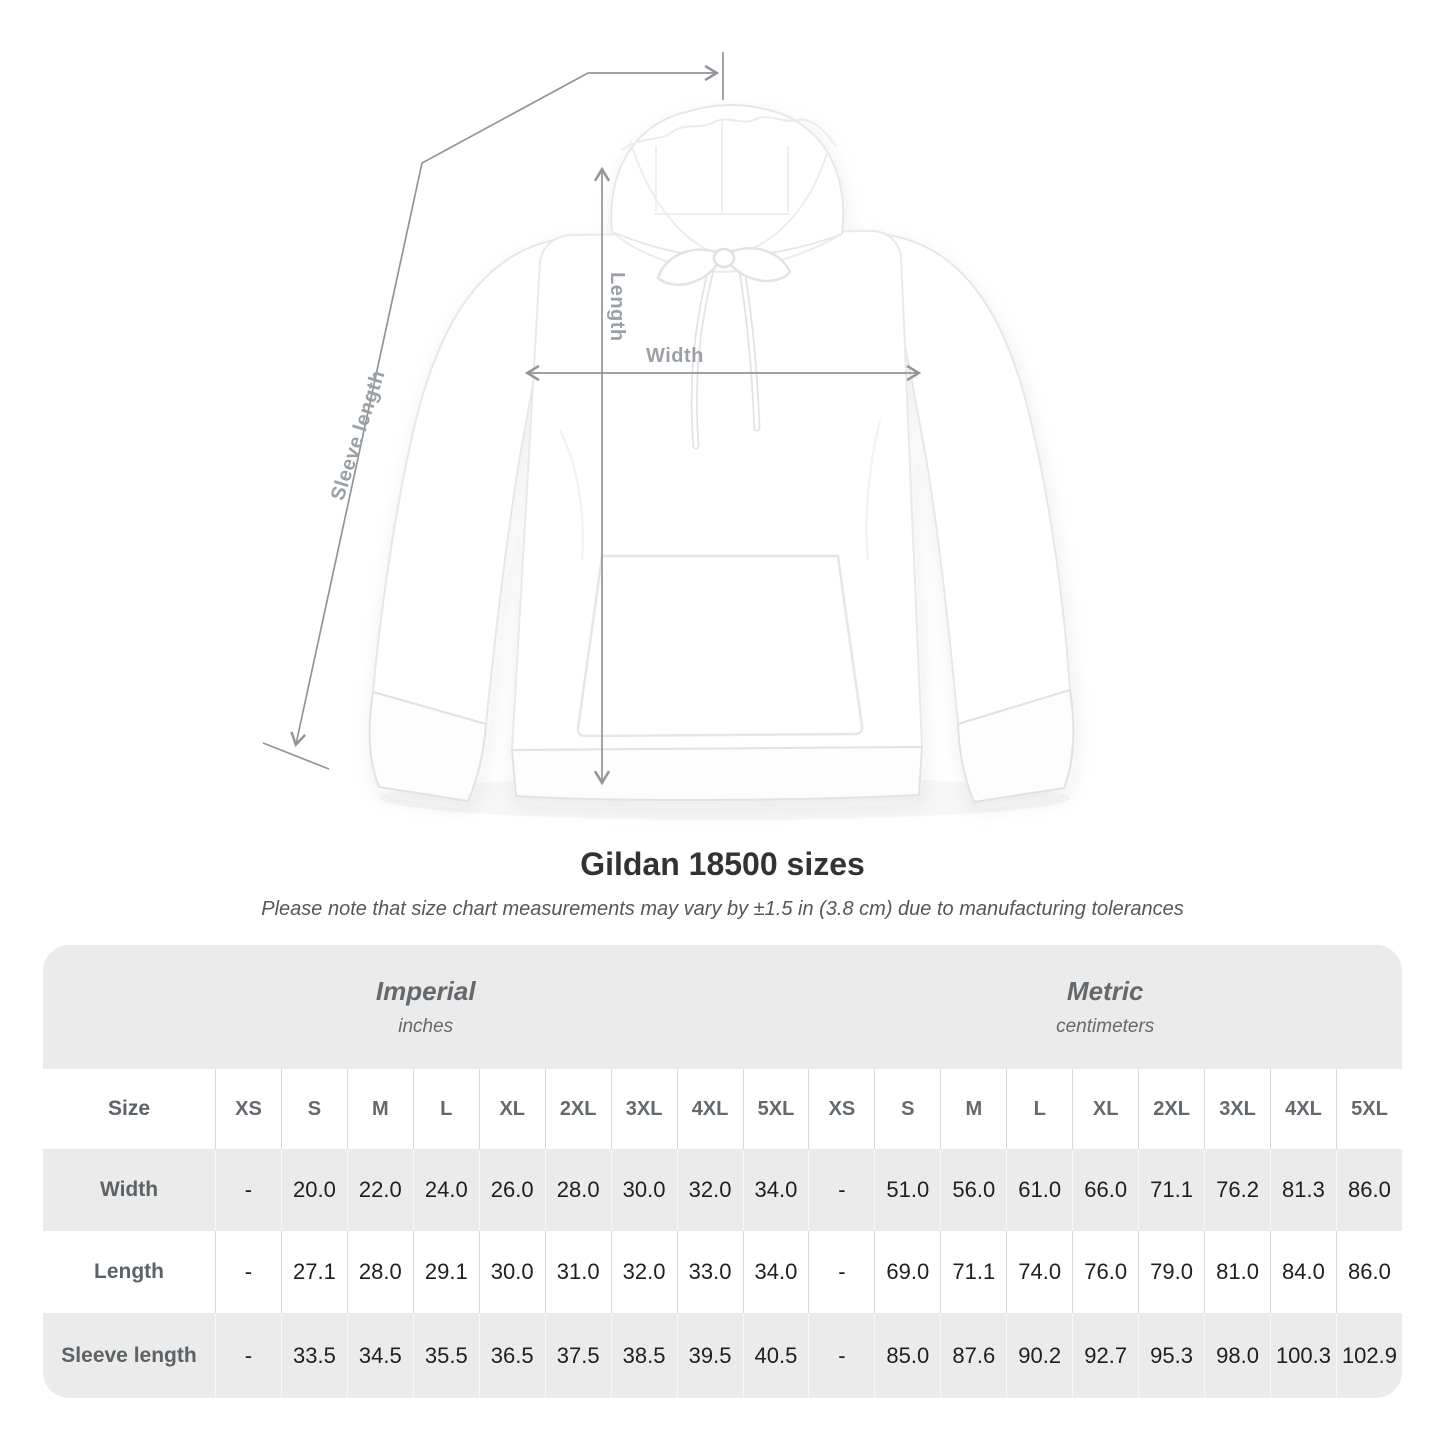 This screenshot has width=1445, height=1445. What do you see at coordinates (1237, 1272) in the screenshot?
I see `cell-metric-3xl: 81.0` at bounding box center [1237, 1272].